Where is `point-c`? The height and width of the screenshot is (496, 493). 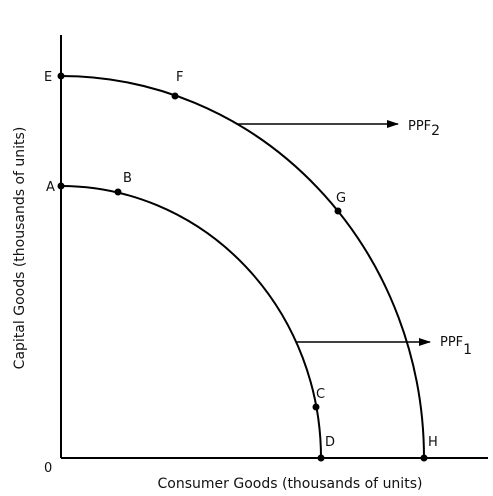
point-c is located at coordinates (316, 407).